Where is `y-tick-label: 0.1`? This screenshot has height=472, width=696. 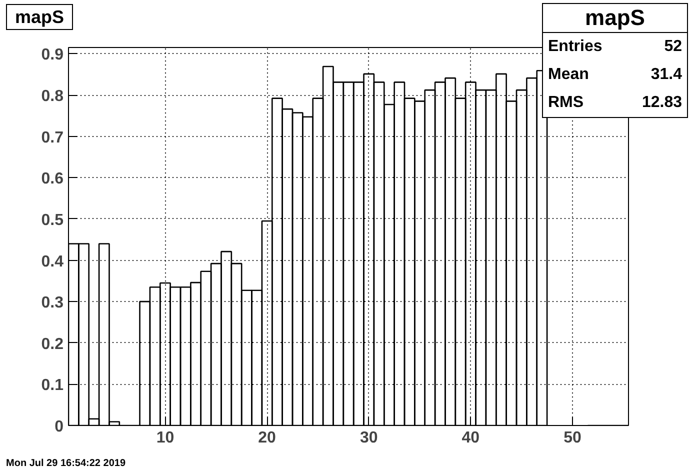
y-tick-label: 0.1 is located at coordinates (52, 385).